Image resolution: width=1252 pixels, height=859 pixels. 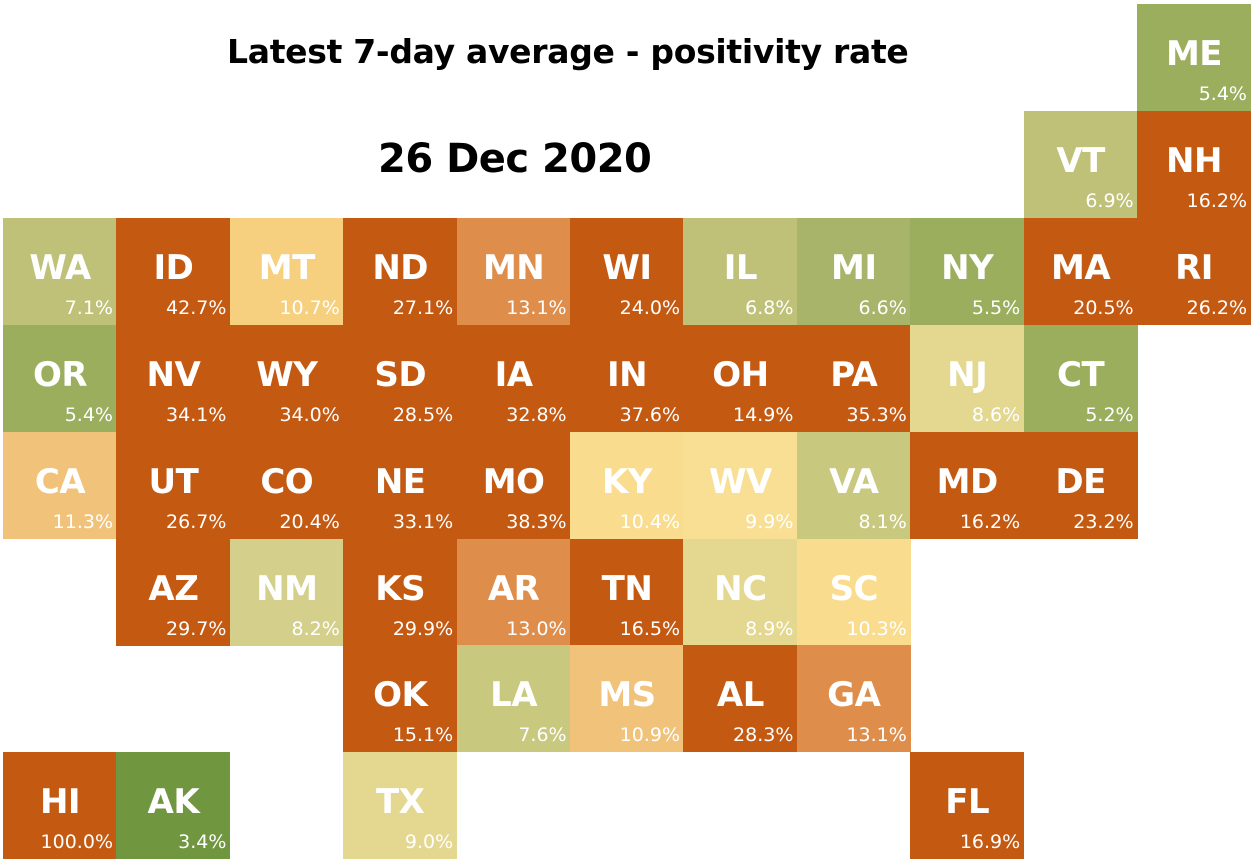 What do you see at coordinates (173, 481) in the screenshot?
I see `state-abbr: UT` at bounding box center [173, 481].